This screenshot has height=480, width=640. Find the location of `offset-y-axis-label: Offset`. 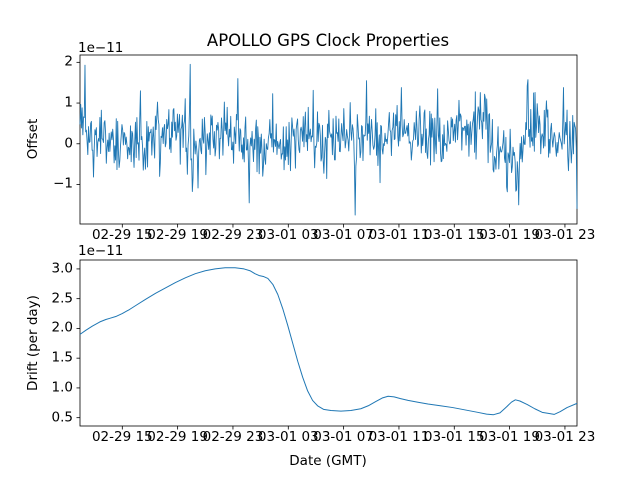

offset-y-axis-label: Offset is located at coordinates (33, 139).